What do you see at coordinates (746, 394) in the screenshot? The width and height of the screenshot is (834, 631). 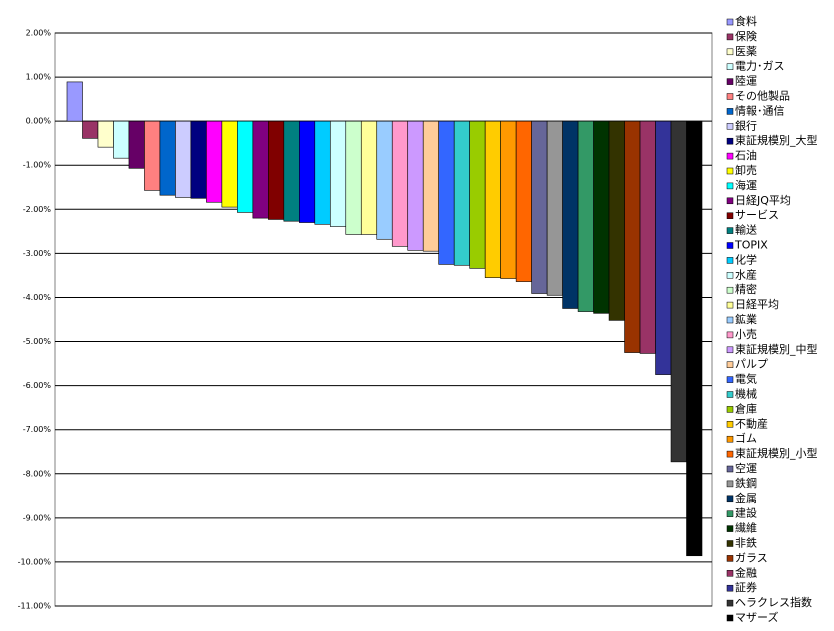 I see `legend-label: 機械` at bounding box center [746, 394].